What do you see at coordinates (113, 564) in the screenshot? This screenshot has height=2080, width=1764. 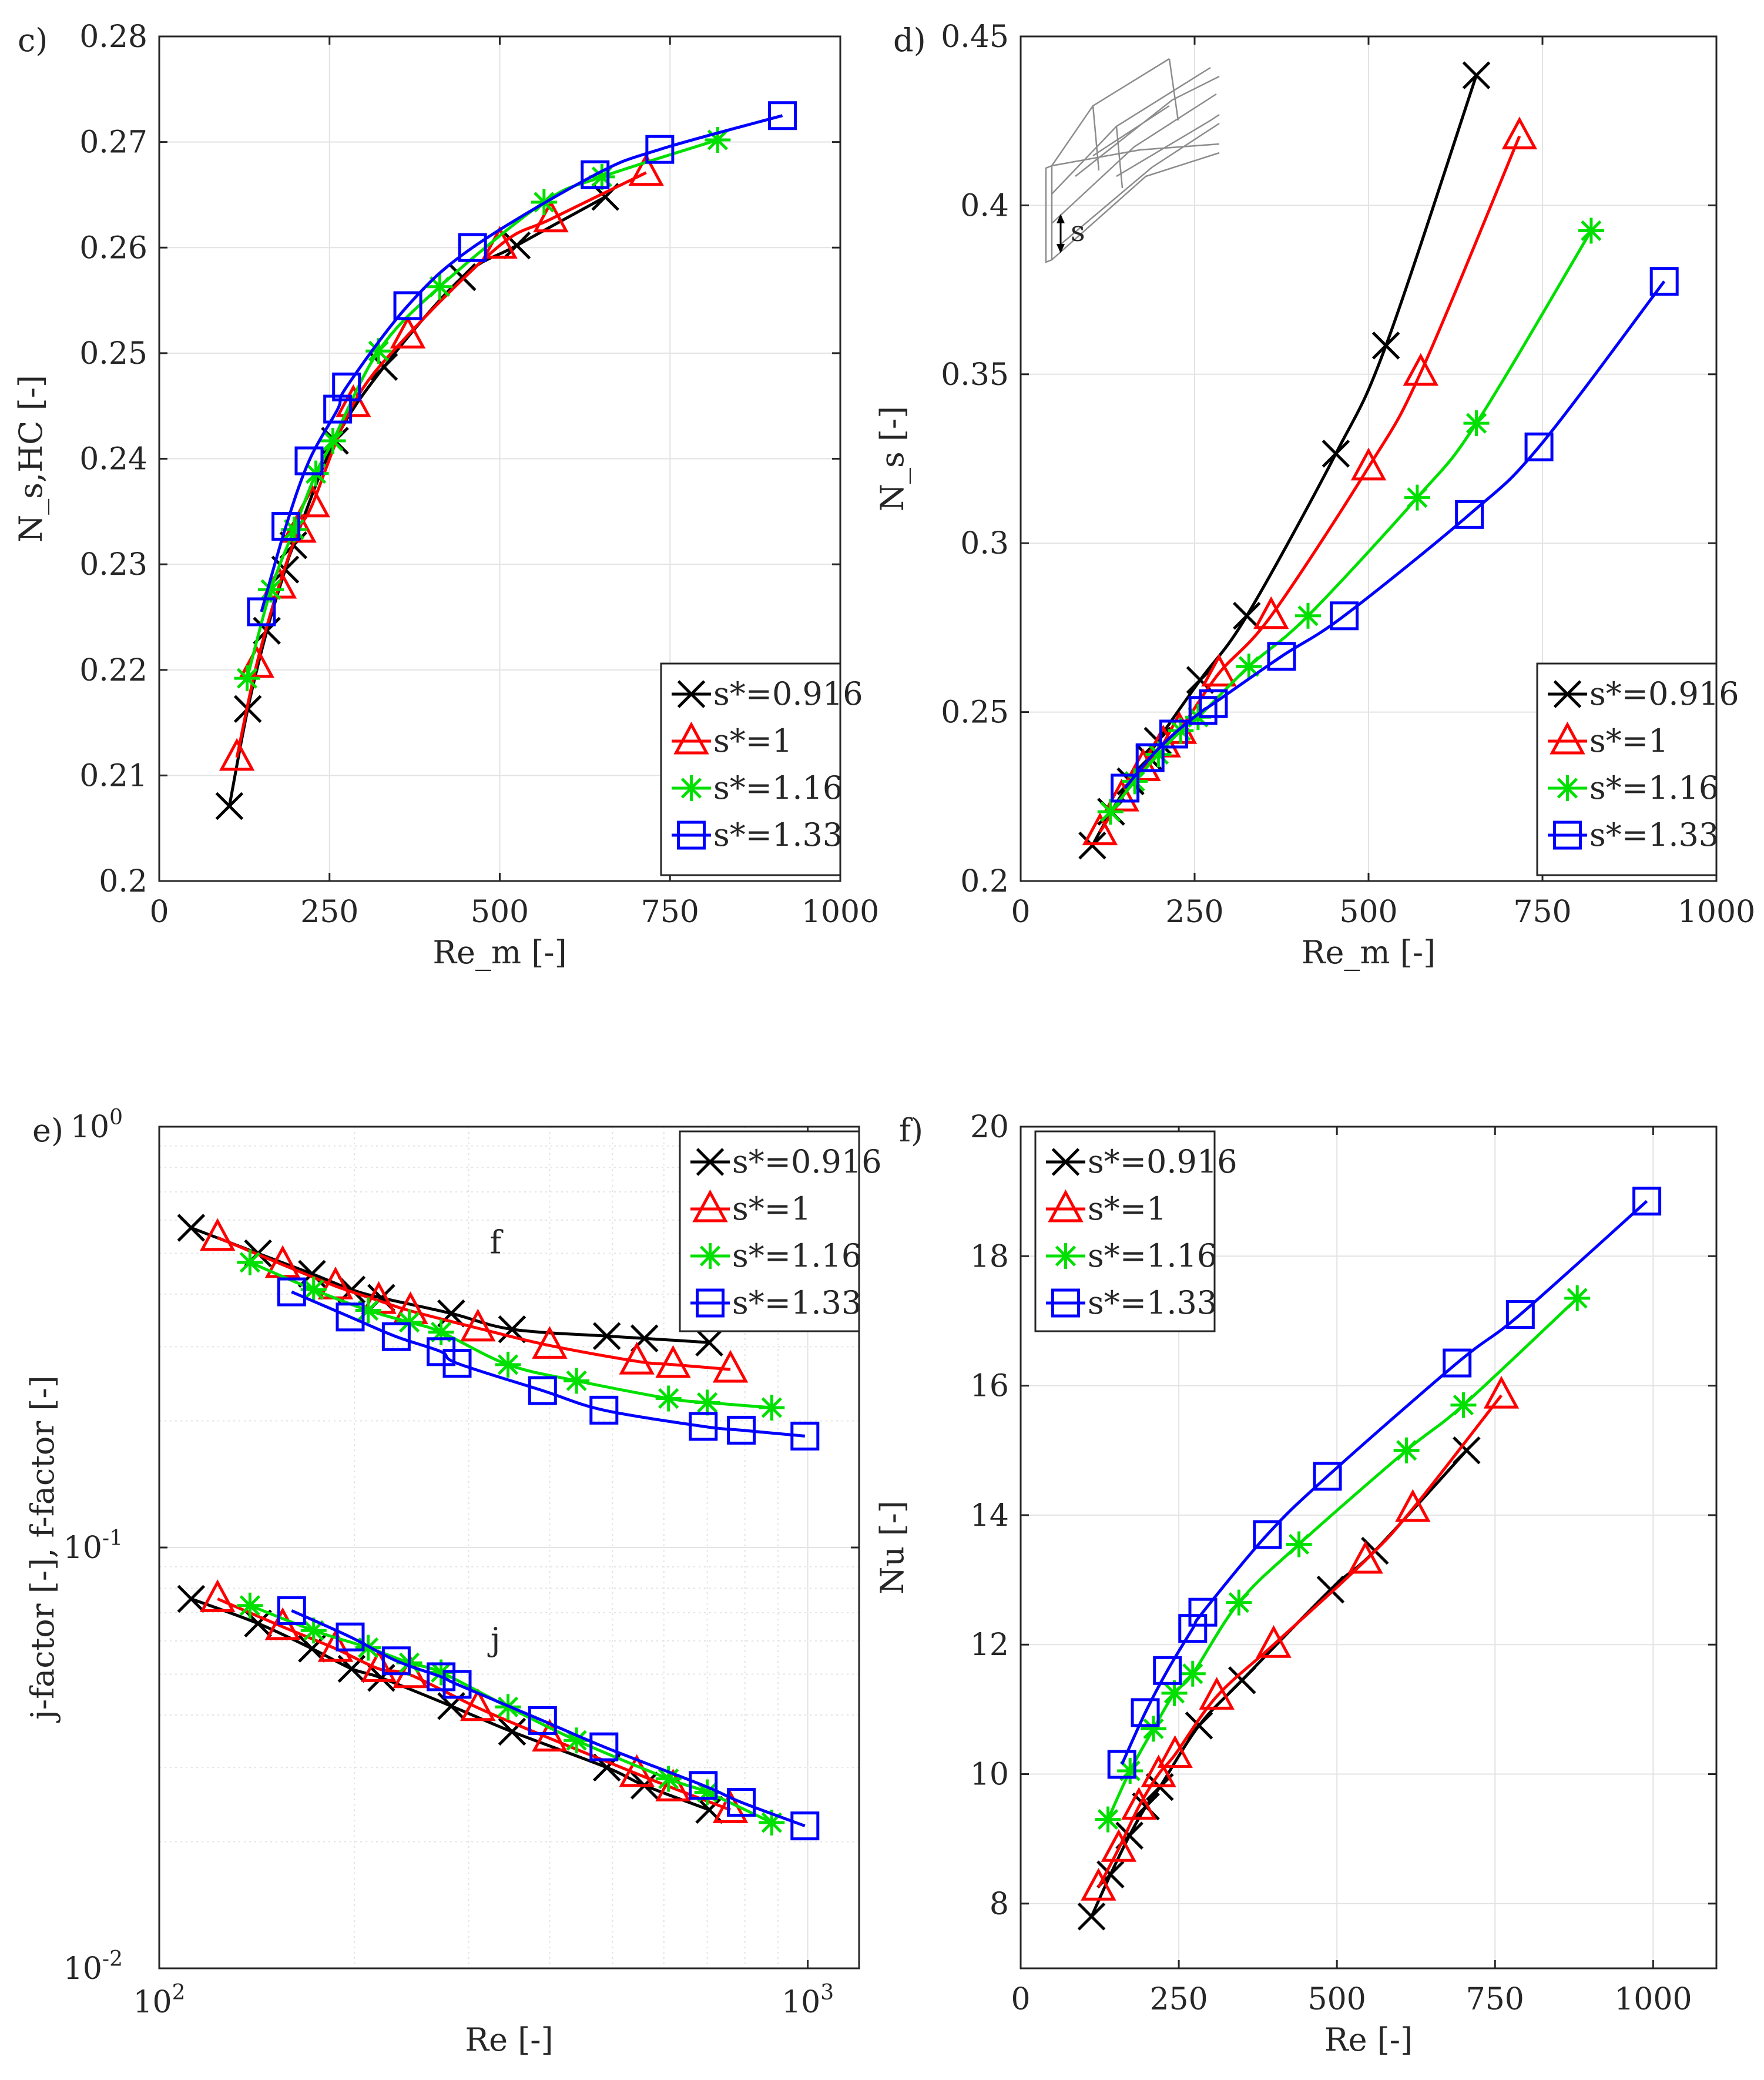 I see `y-tick-label: 0.23` at bounding box center [113, 564].